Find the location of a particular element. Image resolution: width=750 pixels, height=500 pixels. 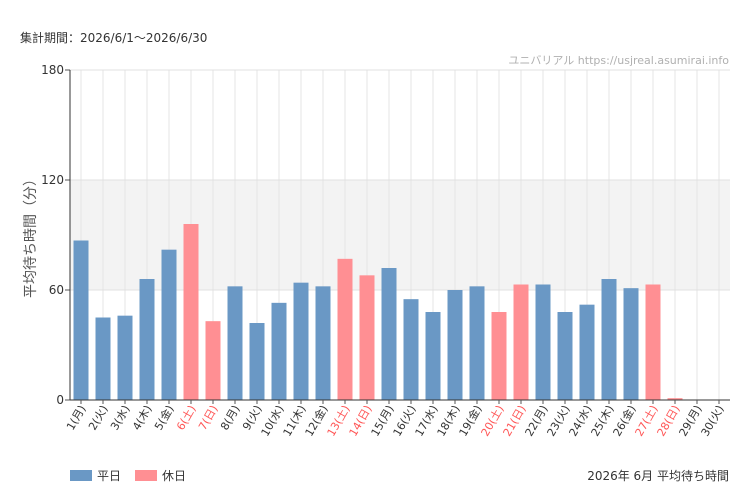

x-tick-label: 1(月) is located at coordinates (76, 418).